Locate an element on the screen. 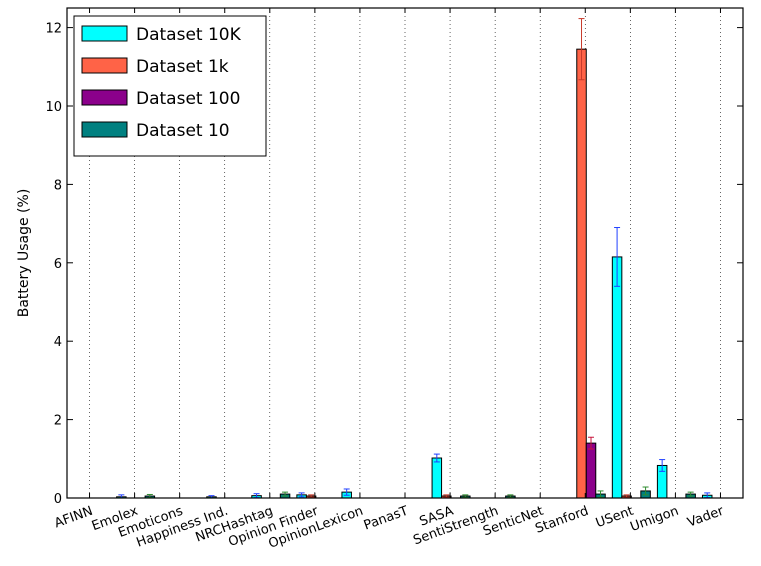 The image size is (761, 566). y-tick-label: 2 is located at coordinates (58, 421).